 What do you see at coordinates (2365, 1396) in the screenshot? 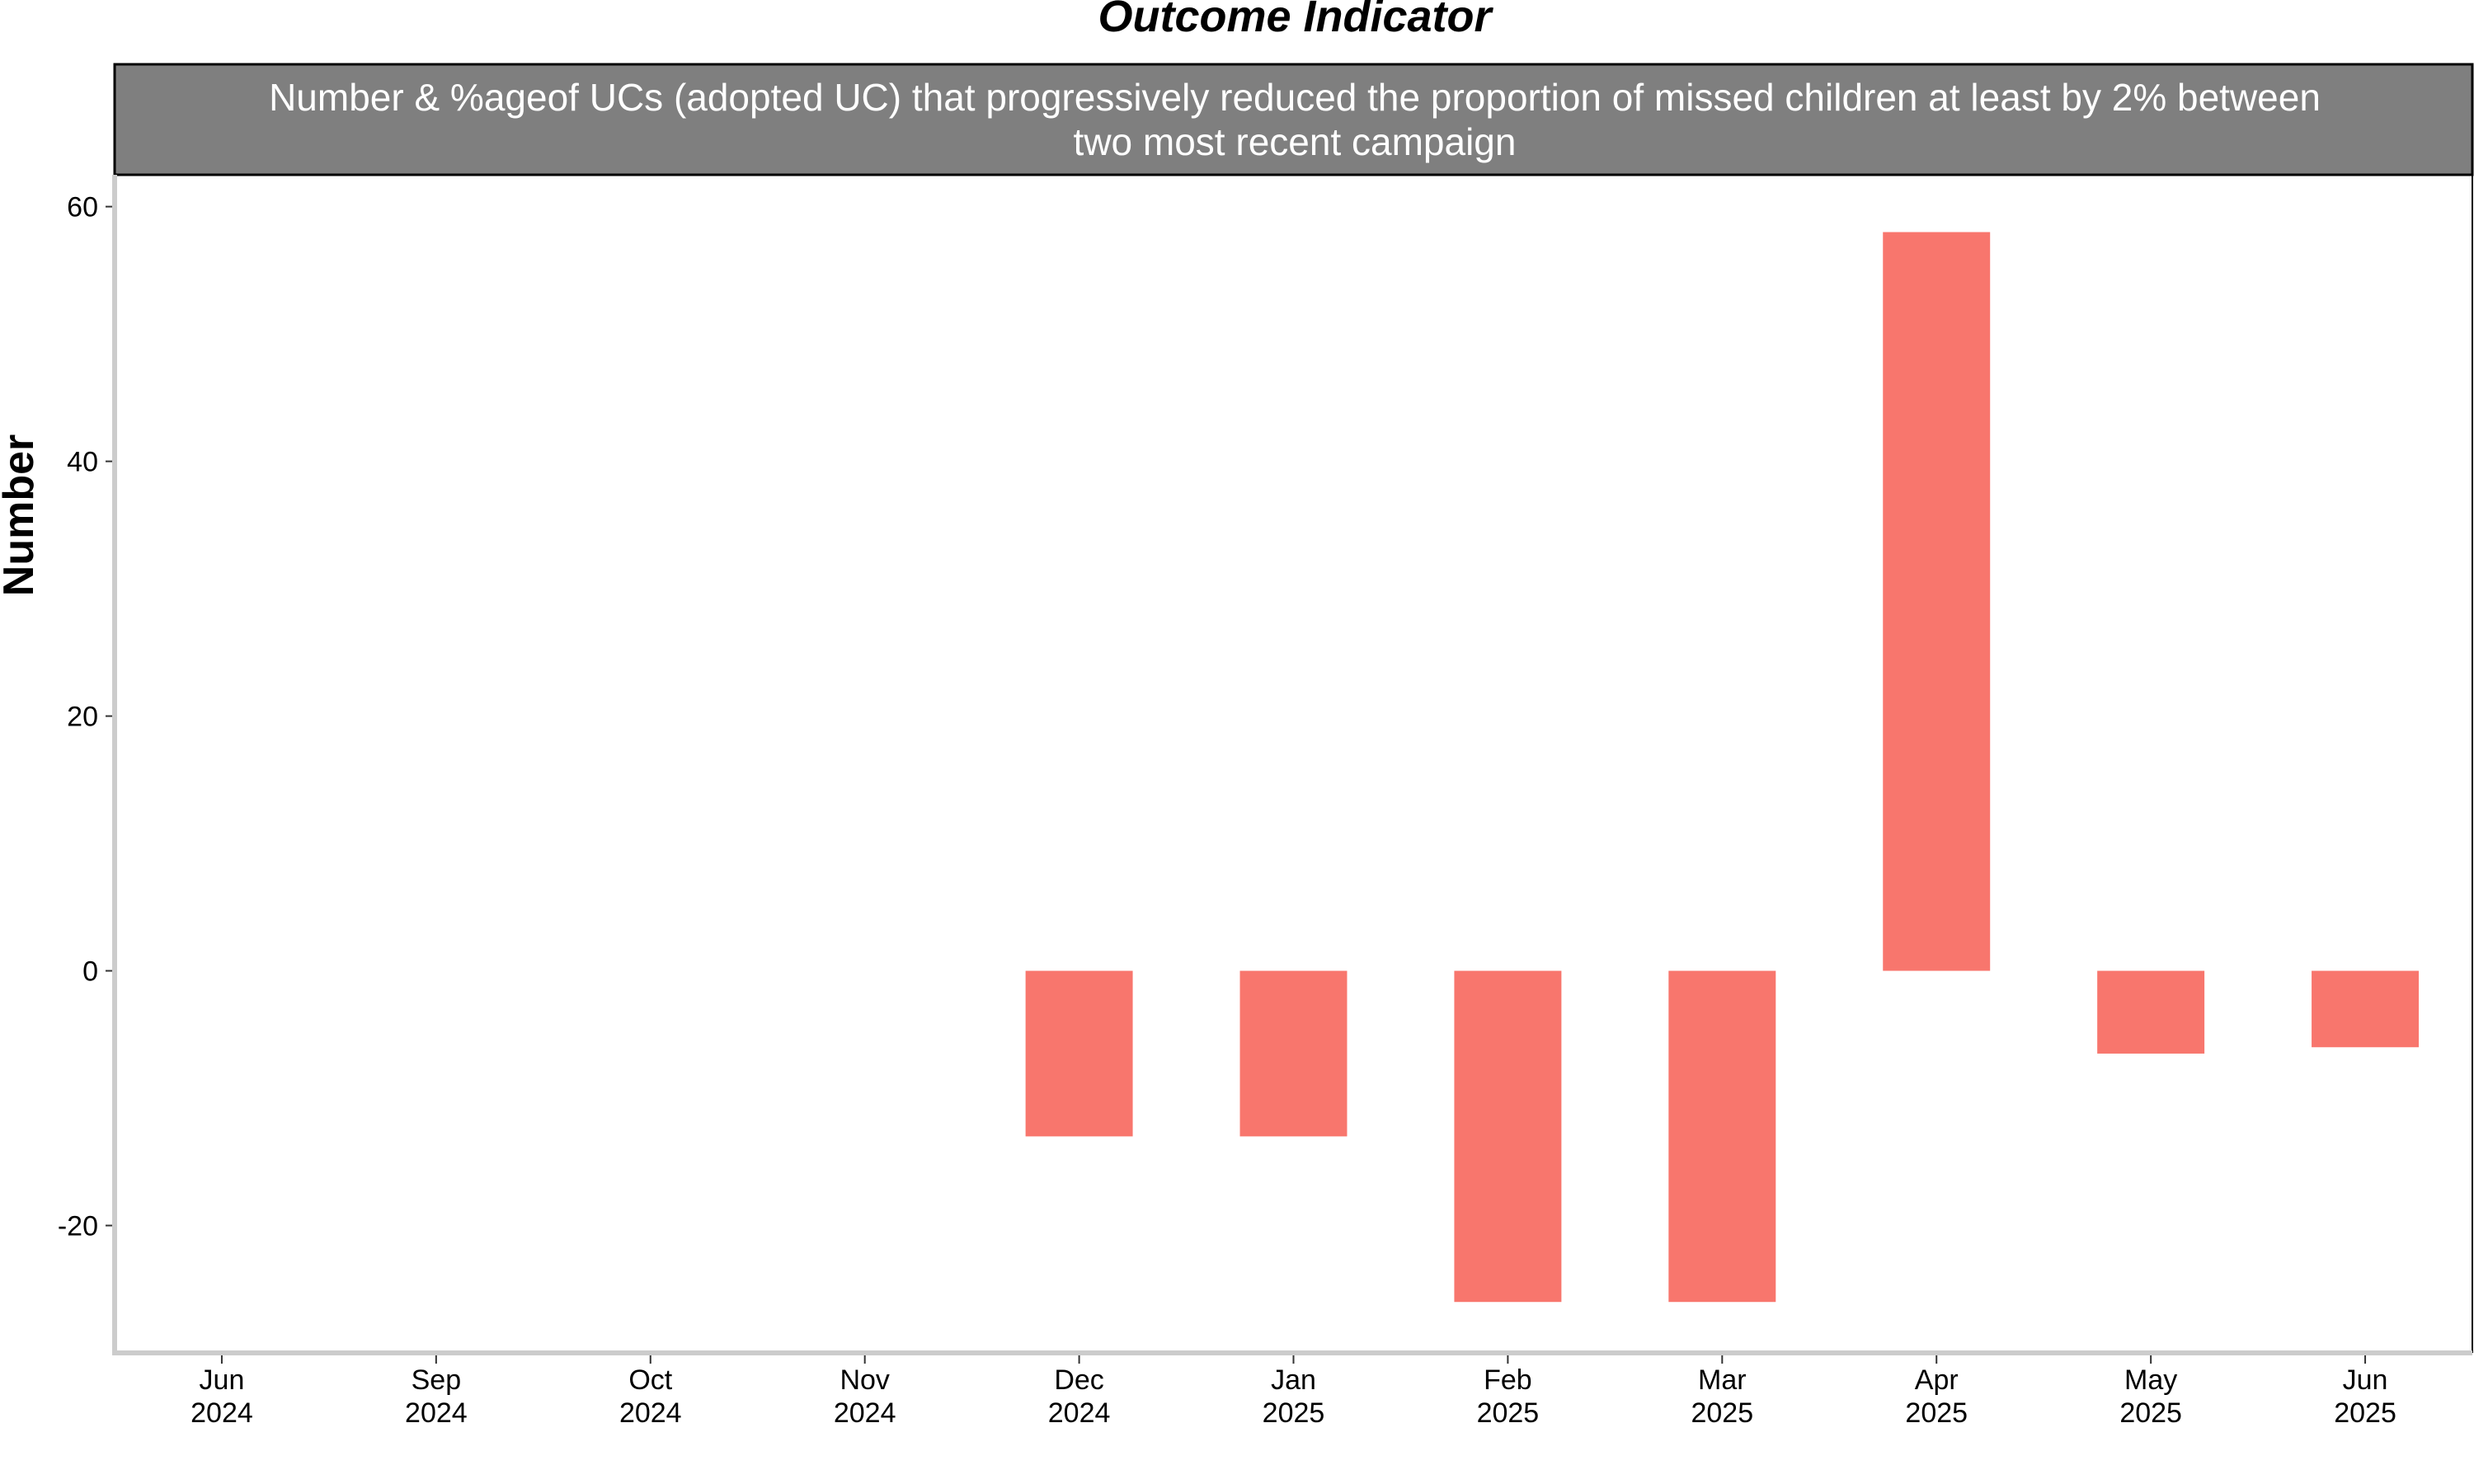
I see `x-tick-label: Jun 2025` at bounding box center [2365, 1396].